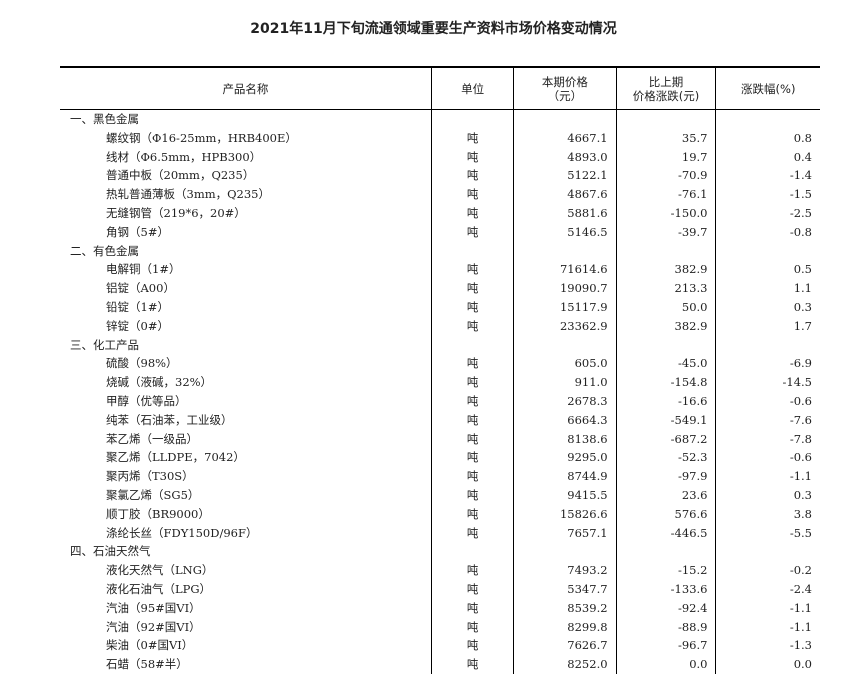 The image size is (867, 675). I want to click on current-price: 8744.9, so click(565, 476).